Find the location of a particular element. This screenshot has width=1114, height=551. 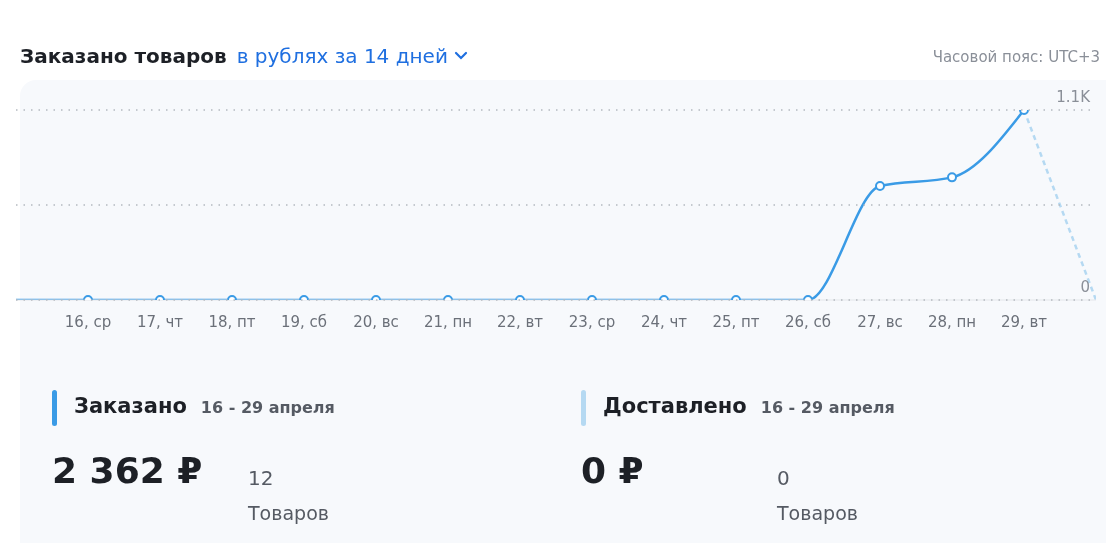

x-tick-label: 24, чт is located at coordinates (664, 321).